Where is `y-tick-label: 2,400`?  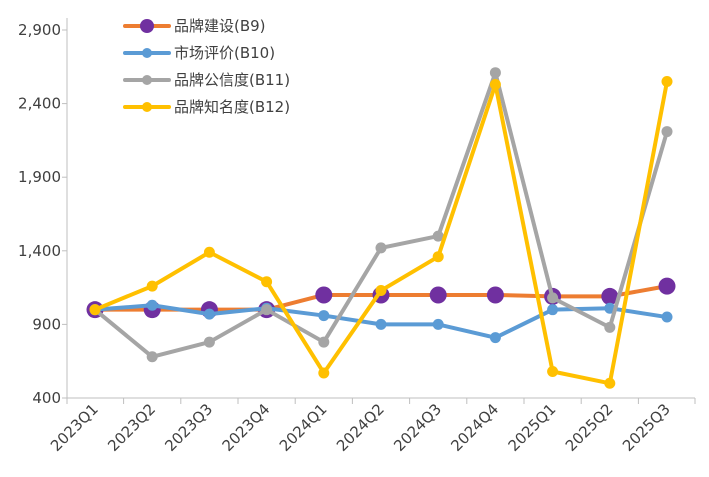
y-tick-label: 2,400 is located at coordinates (39, 104).